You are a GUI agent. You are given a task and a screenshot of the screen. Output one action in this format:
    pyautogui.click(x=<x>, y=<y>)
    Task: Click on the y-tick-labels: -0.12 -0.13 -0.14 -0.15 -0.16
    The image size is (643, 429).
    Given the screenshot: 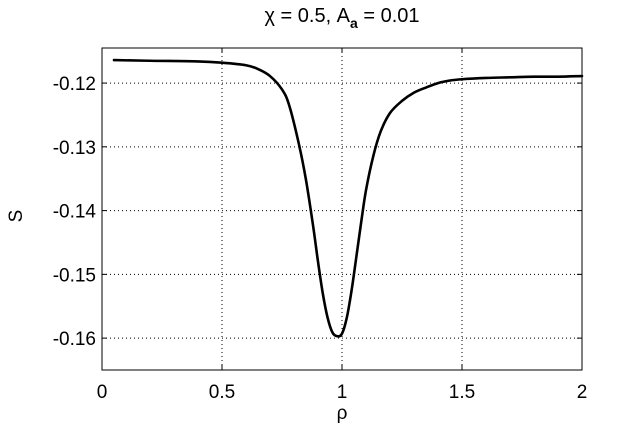 What is the action you would take?
    pyautogui.click(x=75, y=212)
    